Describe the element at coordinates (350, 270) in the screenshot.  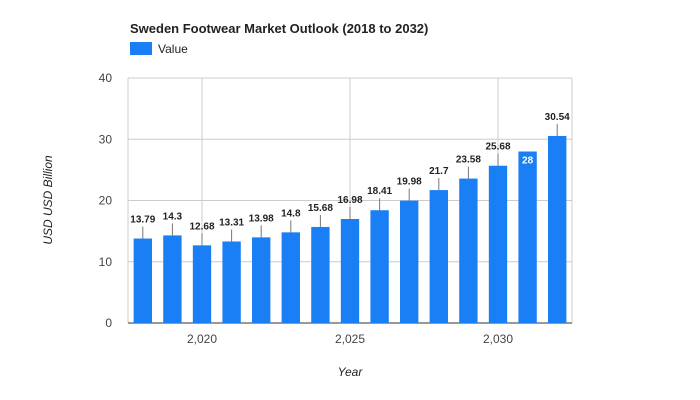
I see `bar-2025` at that location.